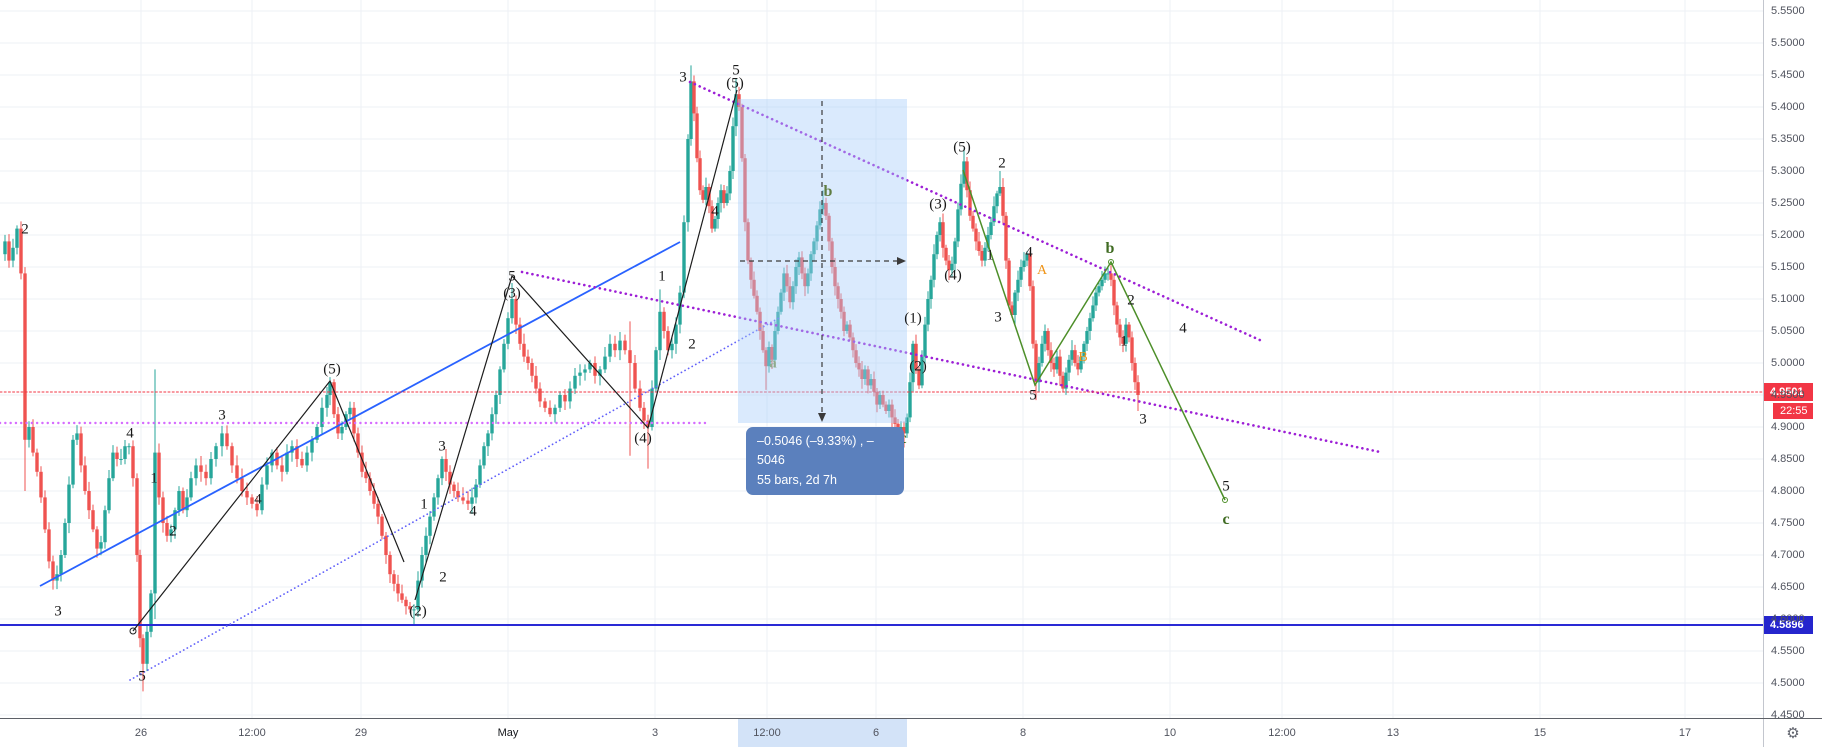 The width and height of the screenshot is (1822, 747). What do you see at coordinates (361, 733) in the screenshot?
I see `time-axis-label: 29` at bounding box center [361, 733].